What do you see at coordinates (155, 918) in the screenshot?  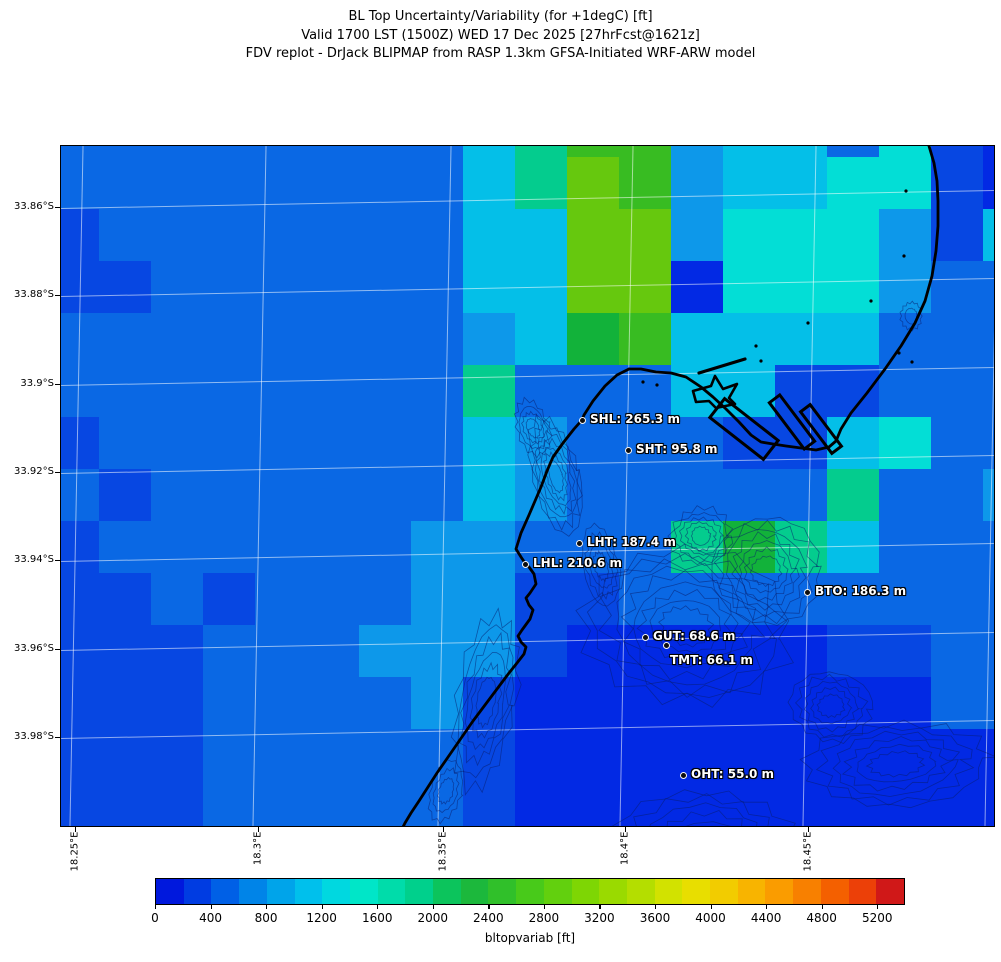 I see `colorbar-tick-label: 0` at bounding box center [155, 918].